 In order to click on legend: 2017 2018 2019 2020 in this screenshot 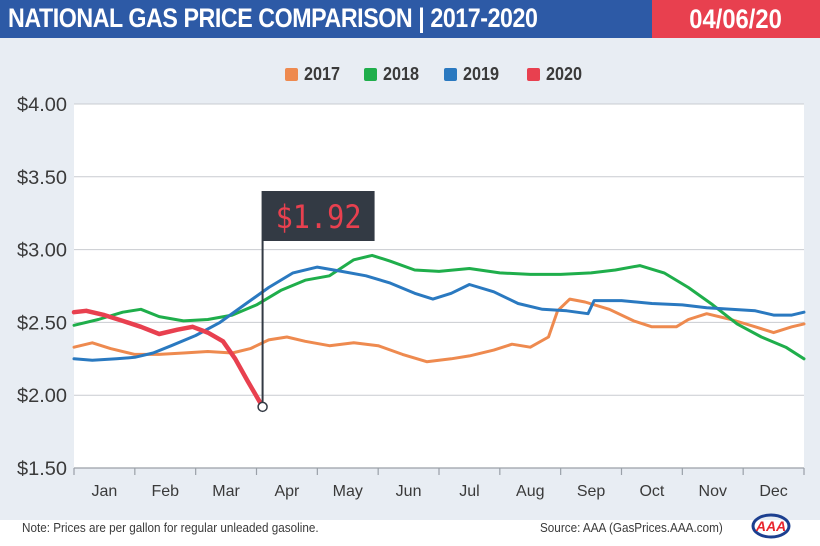, I will do `click(410, 74)`.